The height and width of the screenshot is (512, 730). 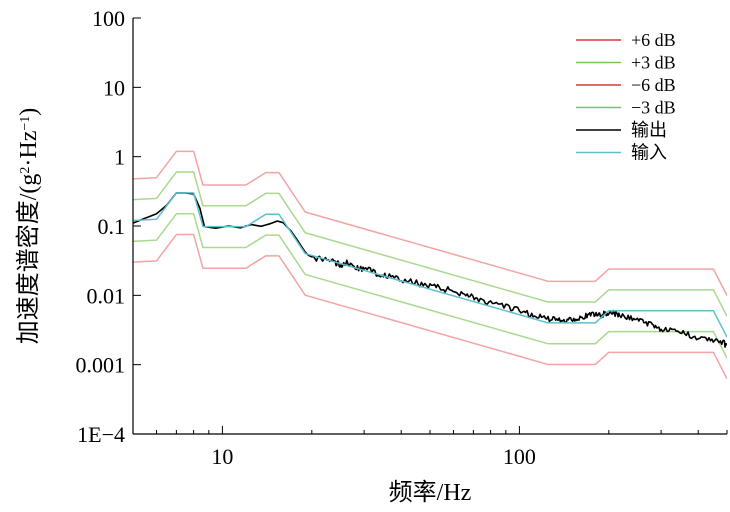 What do you see at coordinates (29, 149) in the screenshot?
I see `y-axis-title-mid: ·Hz` at bounding box center [29, 149].